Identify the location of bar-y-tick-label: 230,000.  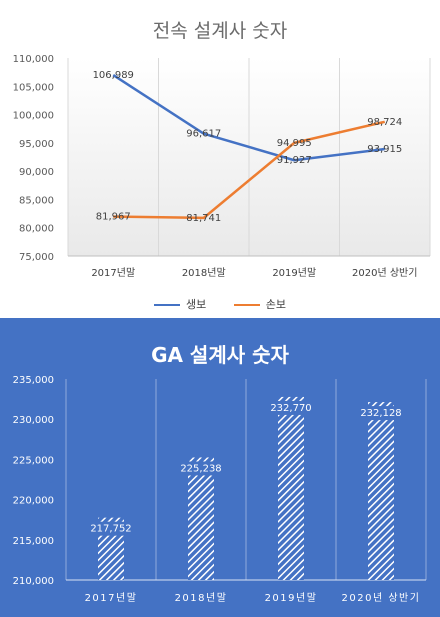
(33, 420).